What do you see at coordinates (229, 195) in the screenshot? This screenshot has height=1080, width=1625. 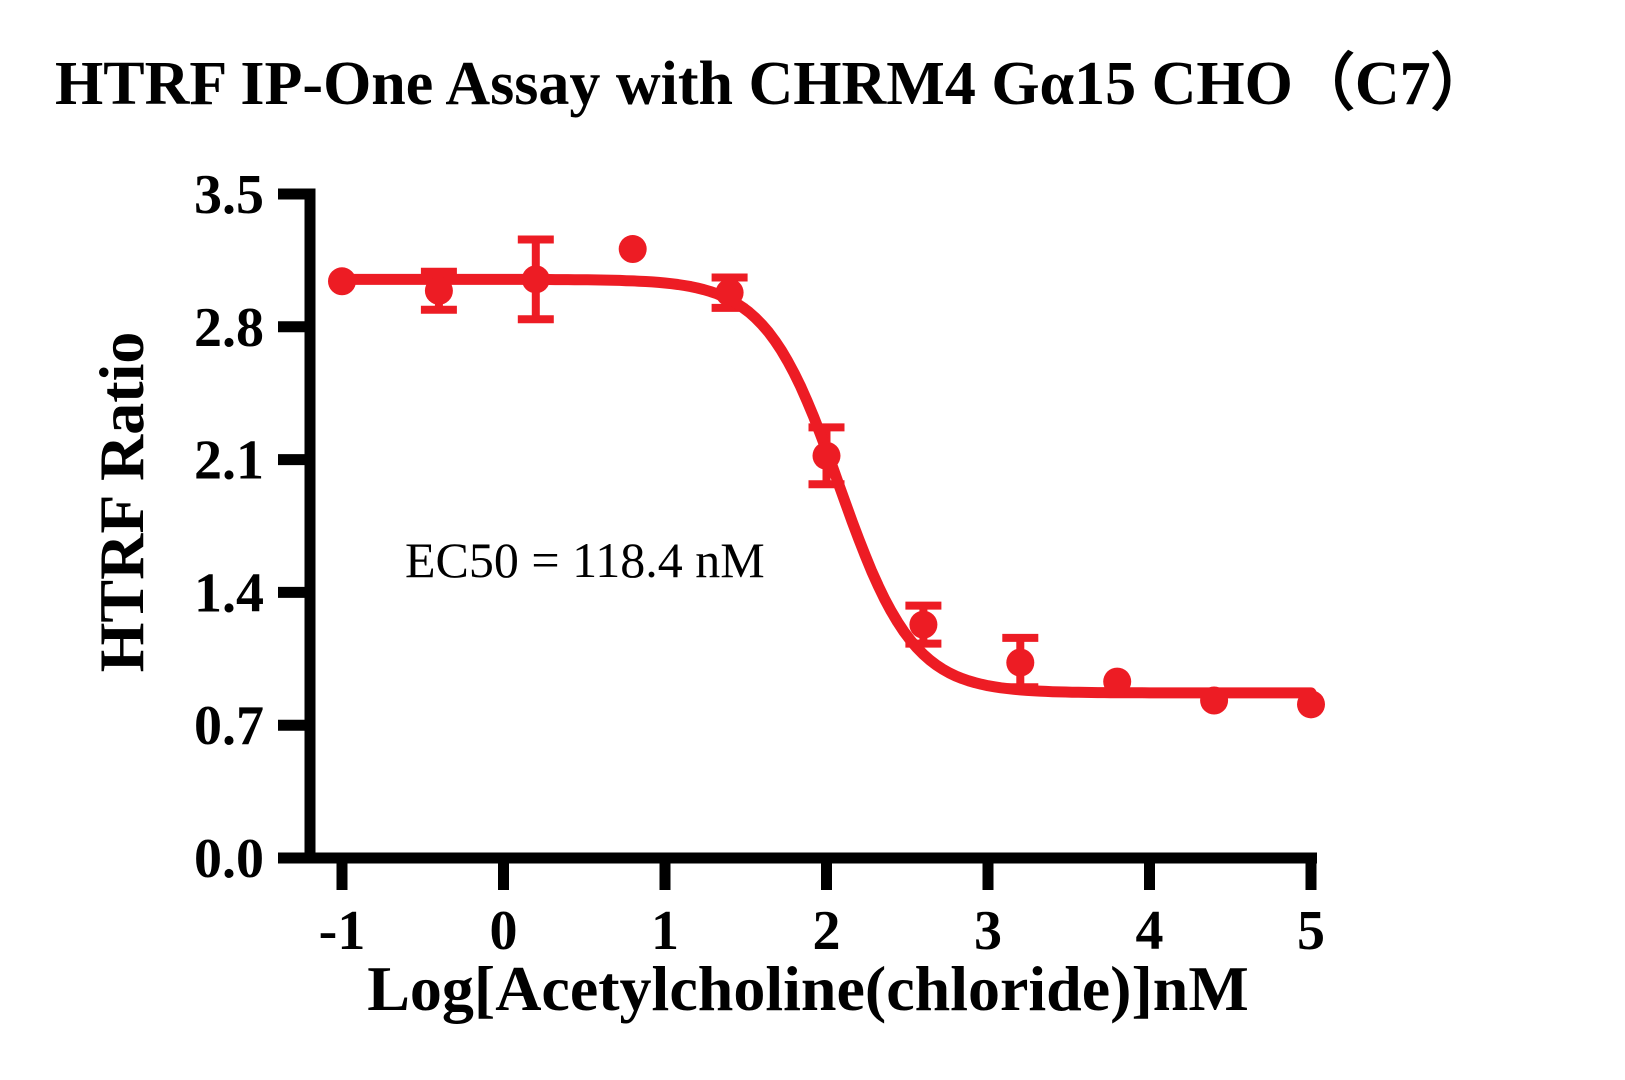 I see `y-tick-label: 3.5` at bounding box center [229, 195].